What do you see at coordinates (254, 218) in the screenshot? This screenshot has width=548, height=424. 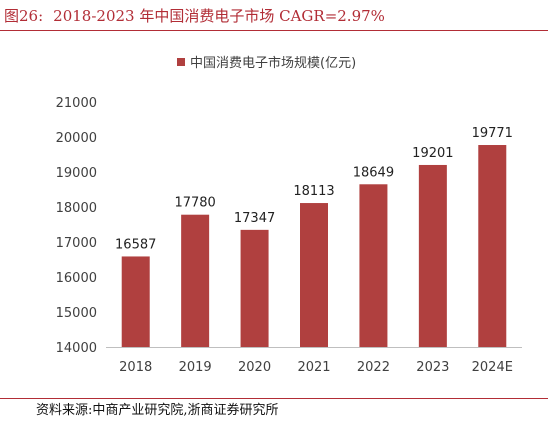 I see `data-label: 17347` at bounding box center [254, 218].